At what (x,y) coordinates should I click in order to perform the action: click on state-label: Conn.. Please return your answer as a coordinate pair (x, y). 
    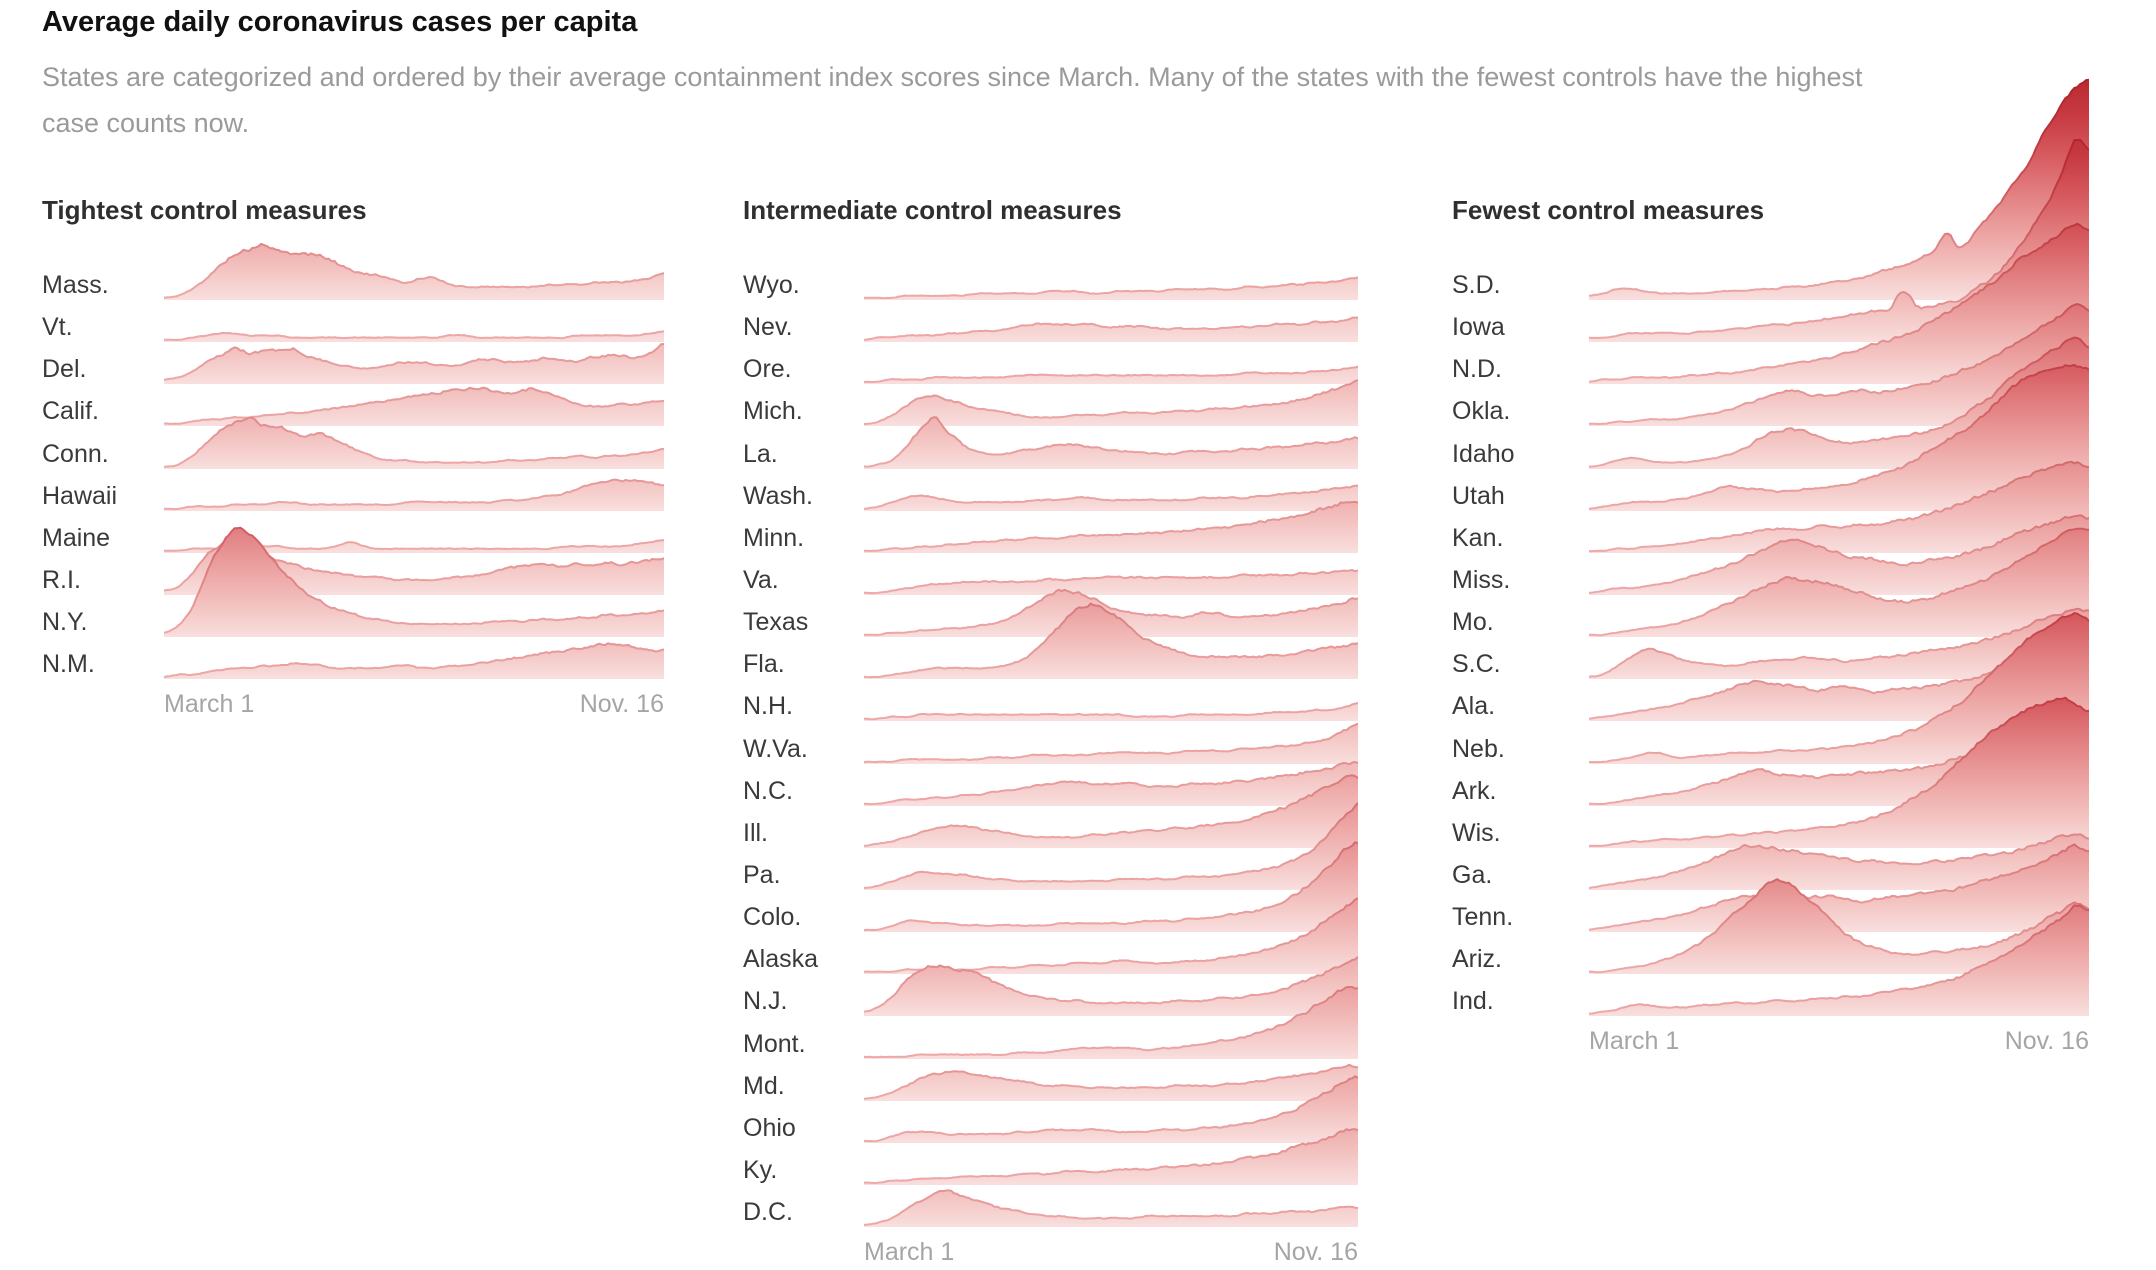
    Looking at the image, I should click on (75, 454).